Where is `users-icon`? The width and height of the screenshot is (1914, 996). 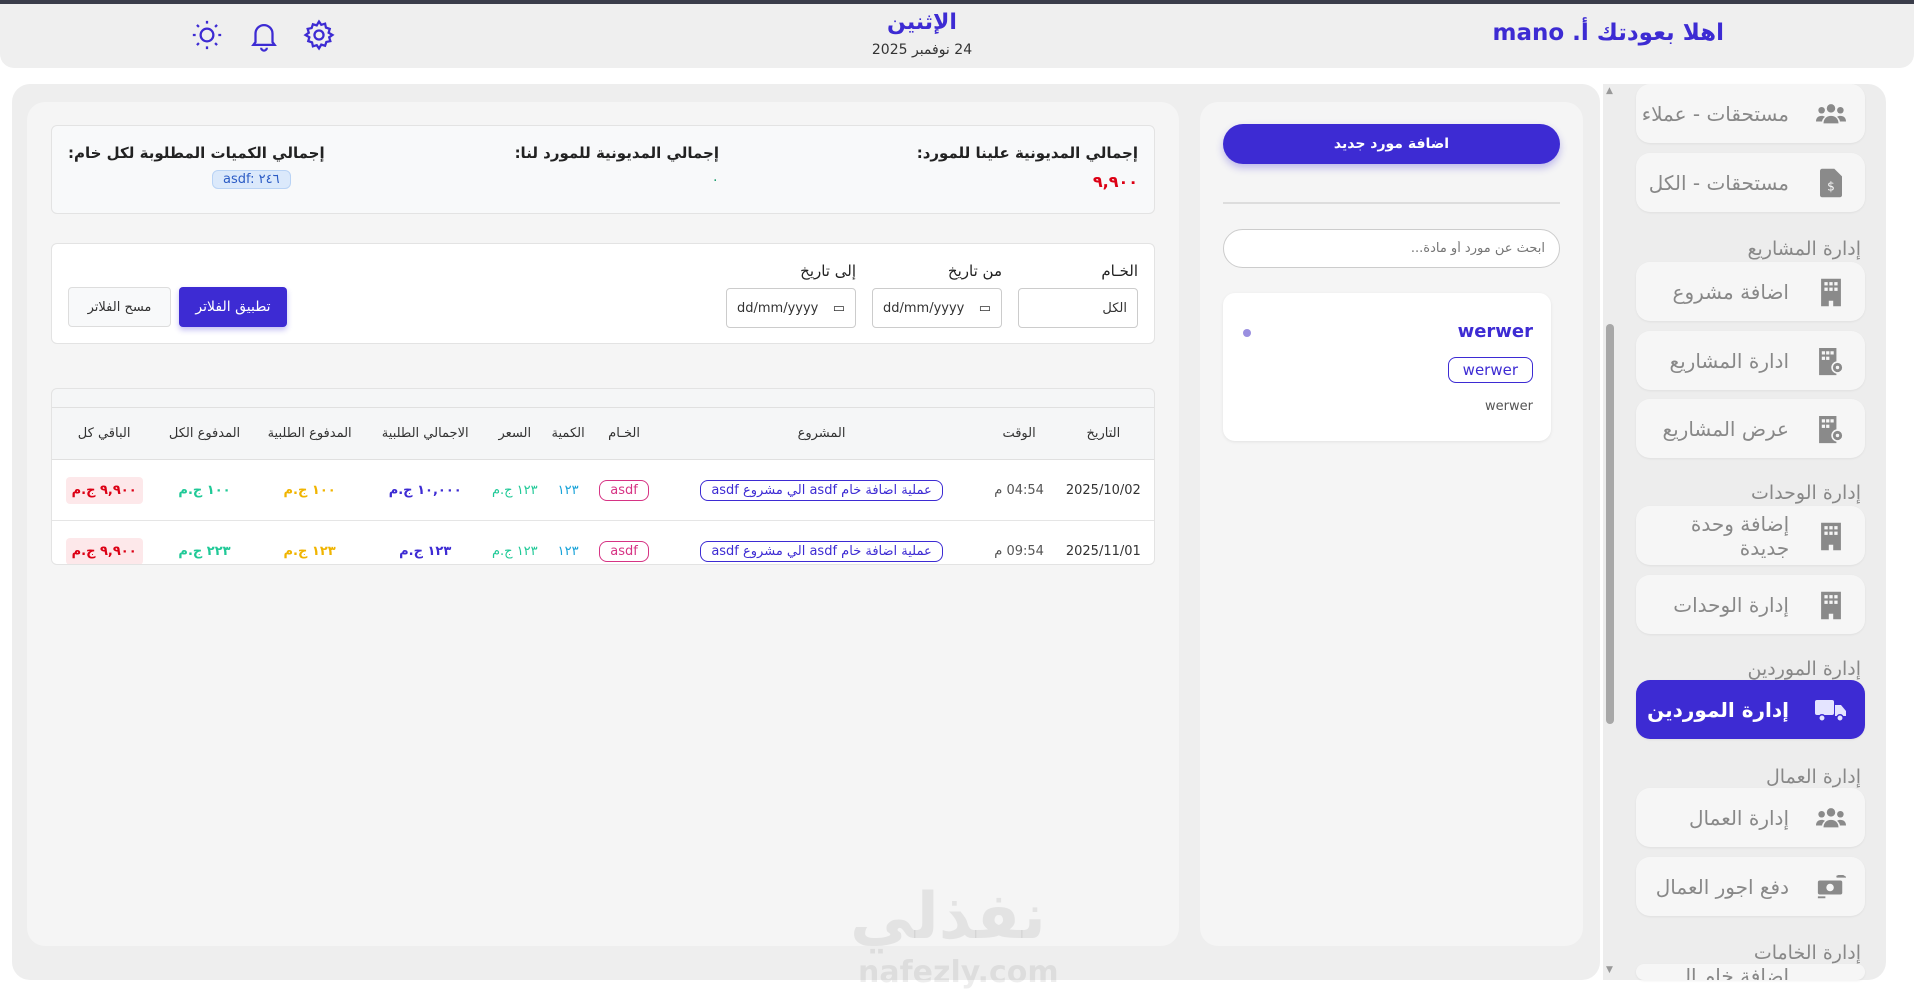
users-icon is located at coordinates (1831, 818).